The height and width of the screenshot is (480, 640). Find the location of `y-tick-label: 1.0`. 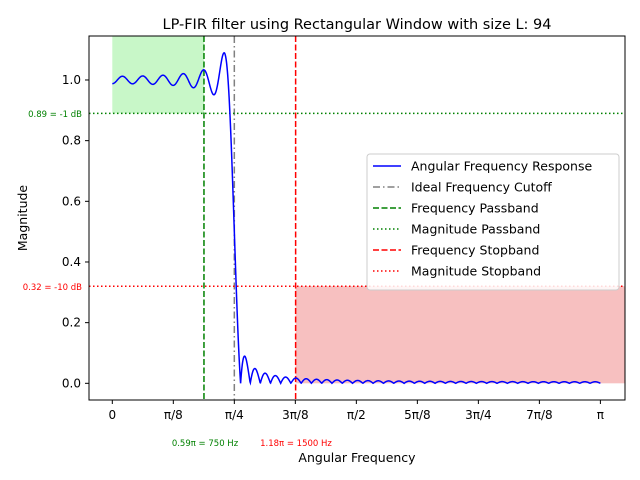

y-tick-label: 1.0 is located at coordinates (71, 80).